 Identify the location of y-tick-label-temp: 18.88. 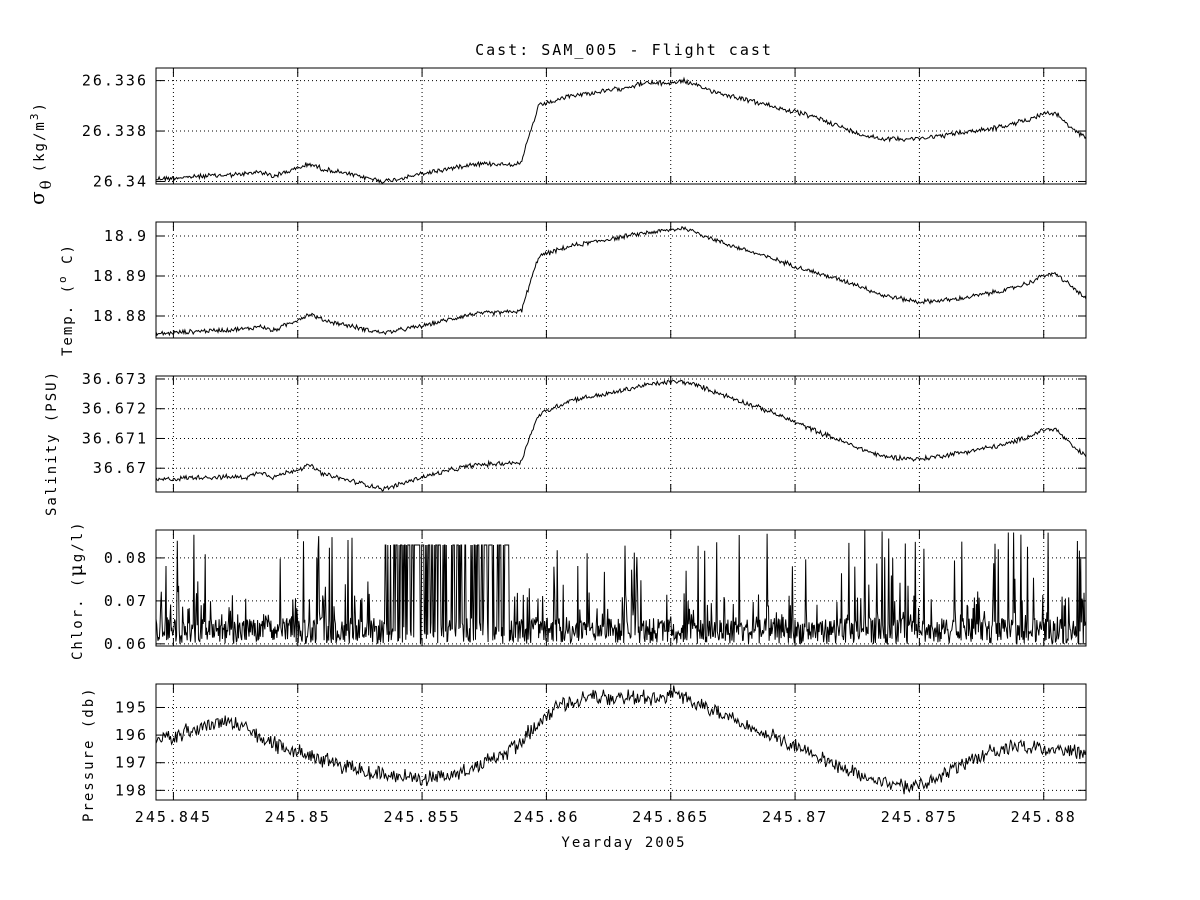
(120, 316).